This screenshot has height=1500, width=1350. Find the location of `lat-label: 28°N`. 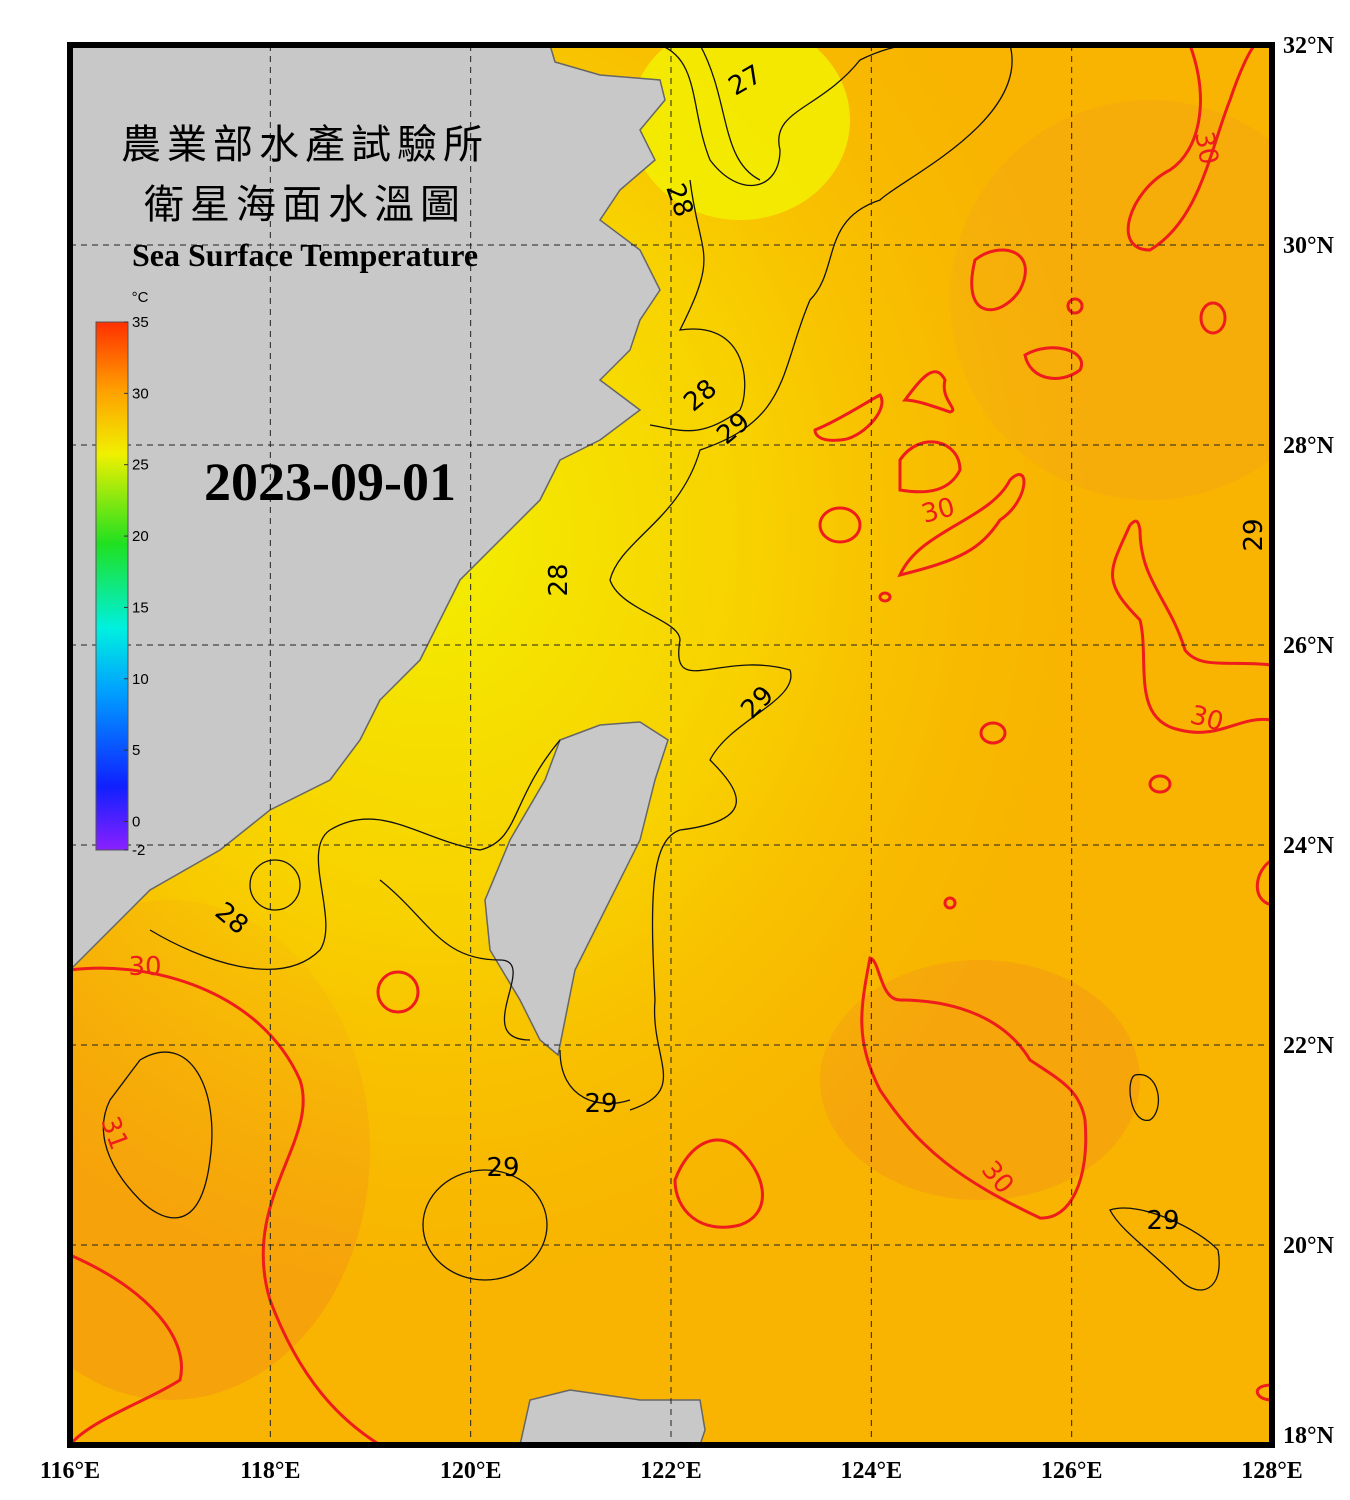

lat-label: 28°N is located at coordinates (1309, 446).